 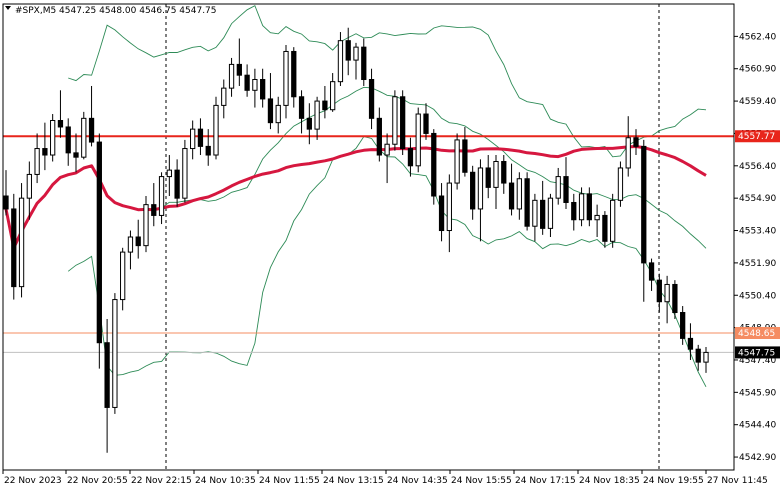 What do you see at coordinates (609, 481) in the screenshot?
I see `x-tick-label: 24 Nov 18:35` at bounding box center [609, 481].